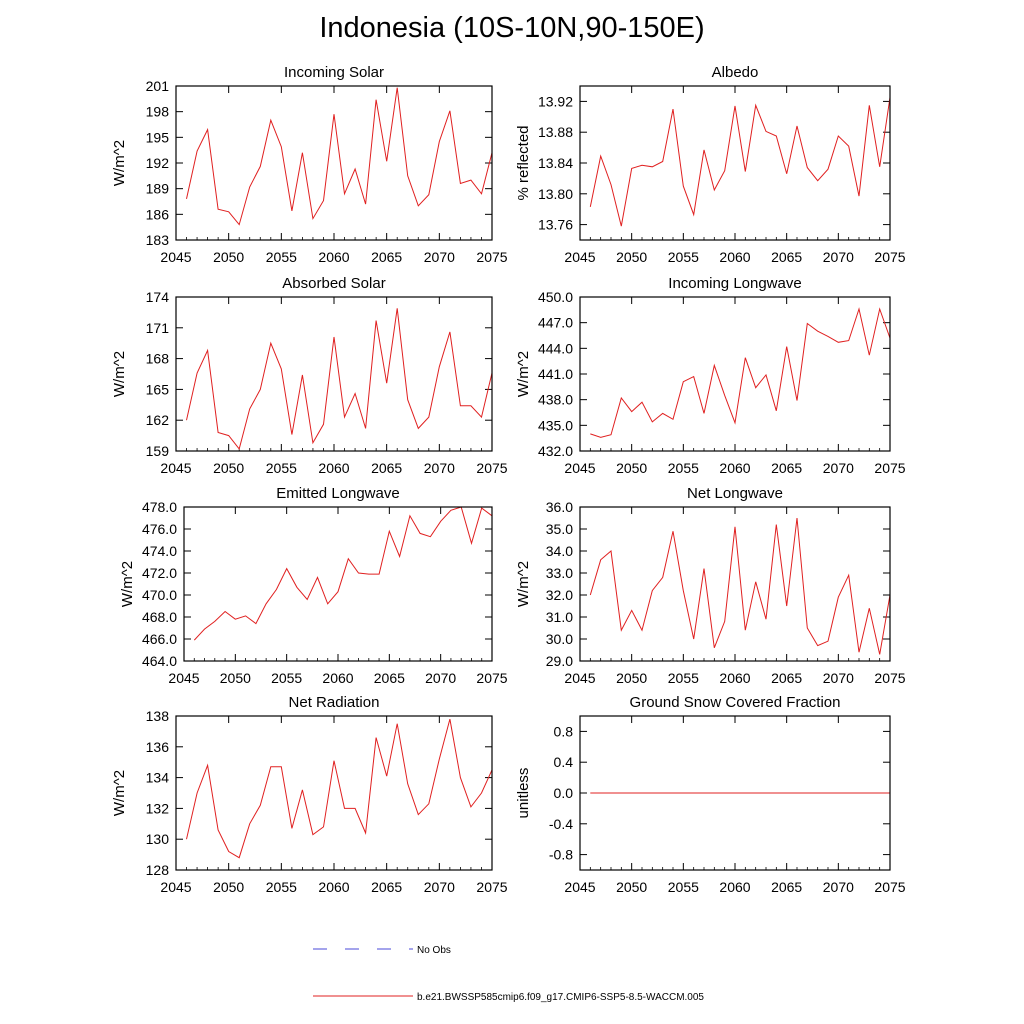 This screenshot has width=1024, height=1024. I want to click on y-tick-label: 35.0, so click(559, 529).